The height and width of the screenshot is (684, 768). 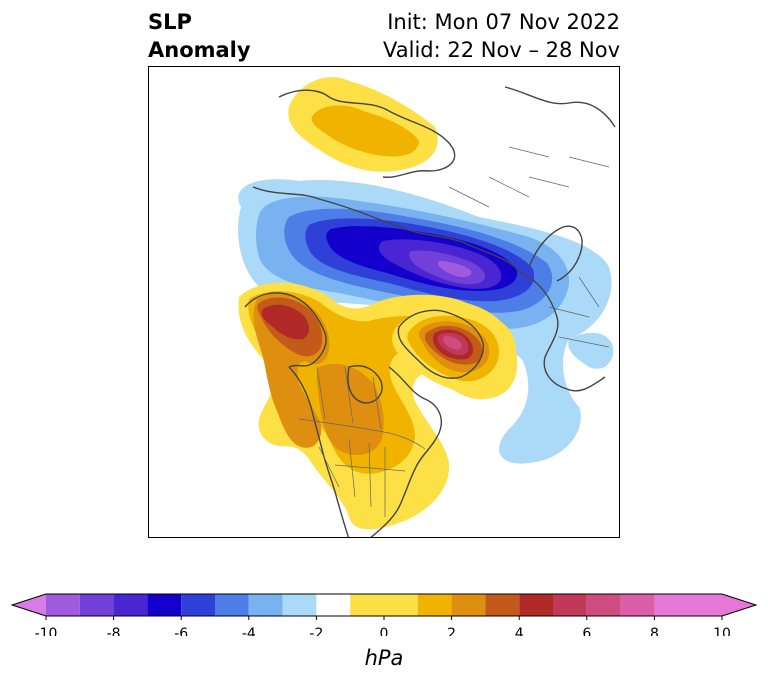 What do you see at coordinates (316, 631) in the screenshot?
I see `colorbar-tick-label: -2` at bounding box center [316, 631].